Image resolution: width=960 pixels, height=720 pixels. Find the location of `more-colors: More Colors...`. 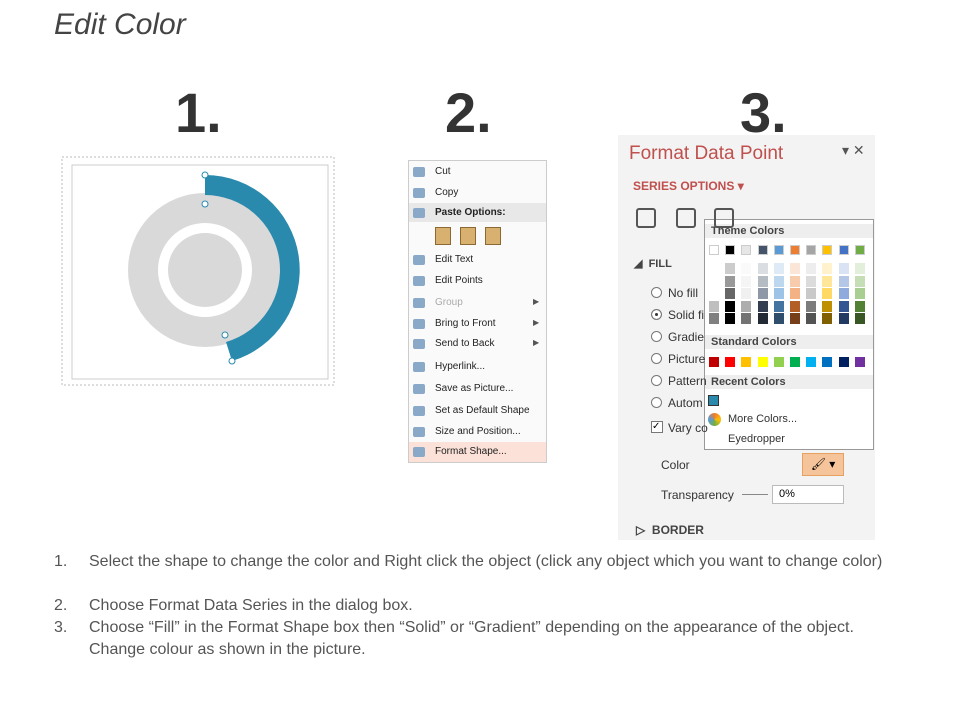

more-colors: More Colors... is located at coordinates (763, 419).